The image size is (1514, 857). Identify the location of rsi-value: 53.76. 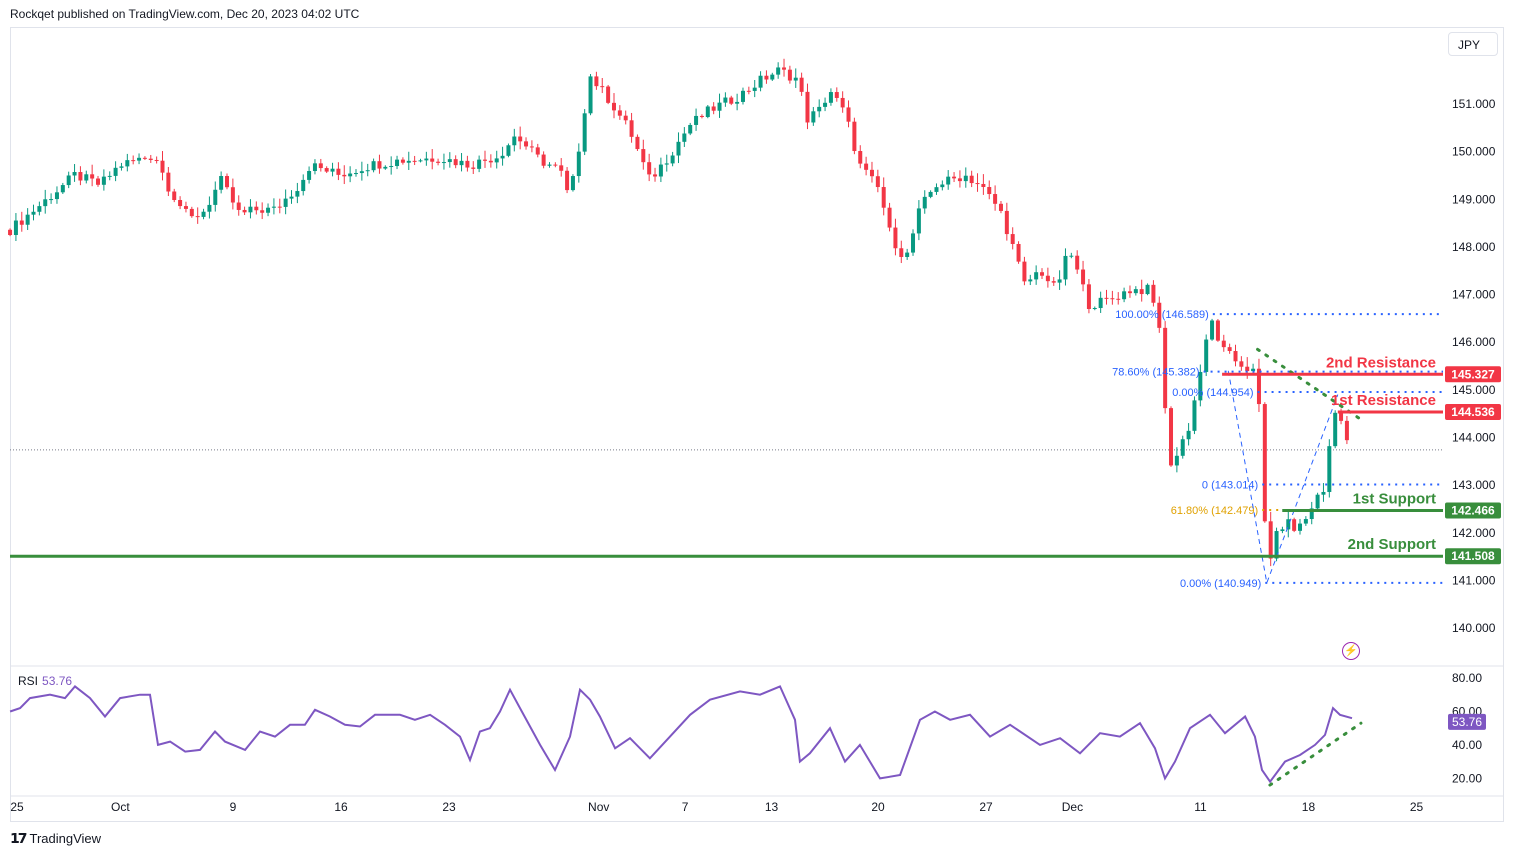
(57, 681).